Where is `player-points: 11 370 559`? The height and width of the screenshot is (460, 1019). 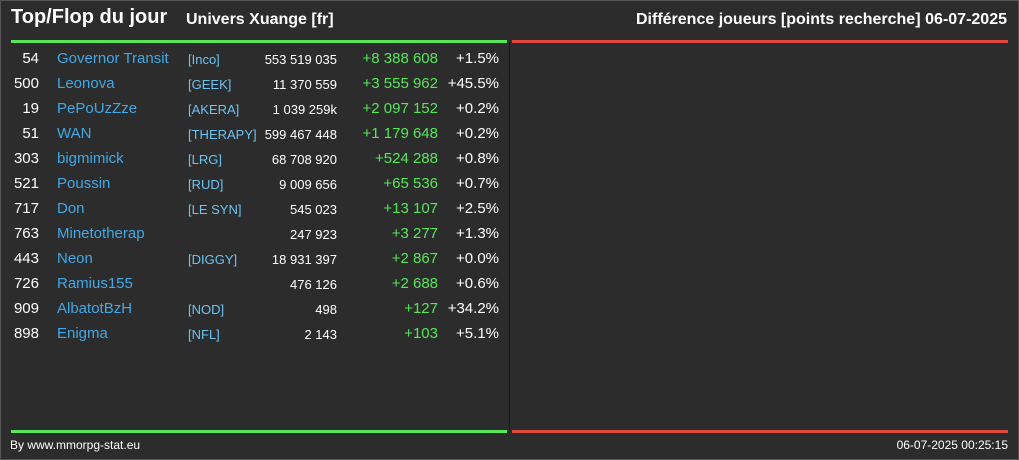 player-points: 11 370 559 is located at coordinates (304, 84).